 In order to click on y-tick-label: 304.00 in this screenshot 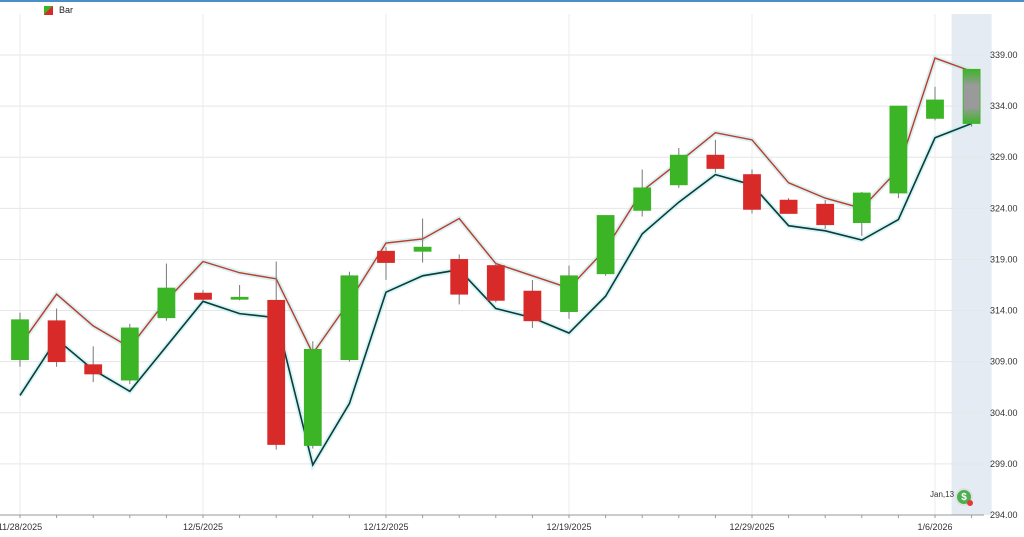, I will do `click(1004, 413)`.